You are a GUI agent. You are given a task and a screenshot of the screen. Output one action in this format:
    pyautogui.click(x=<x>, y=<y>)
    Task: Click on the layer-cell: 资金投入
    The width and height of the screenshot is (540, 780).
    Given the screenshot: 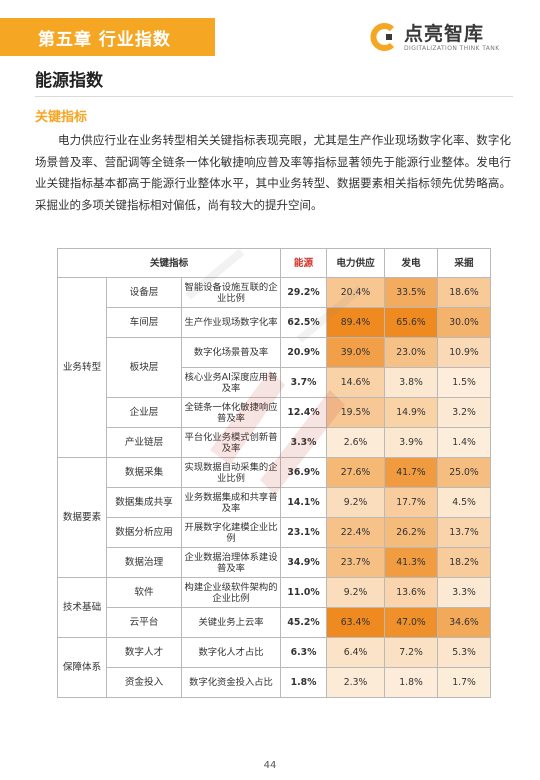 What is the action you would take?
    pyautogui.click(x=144, y=682)
    